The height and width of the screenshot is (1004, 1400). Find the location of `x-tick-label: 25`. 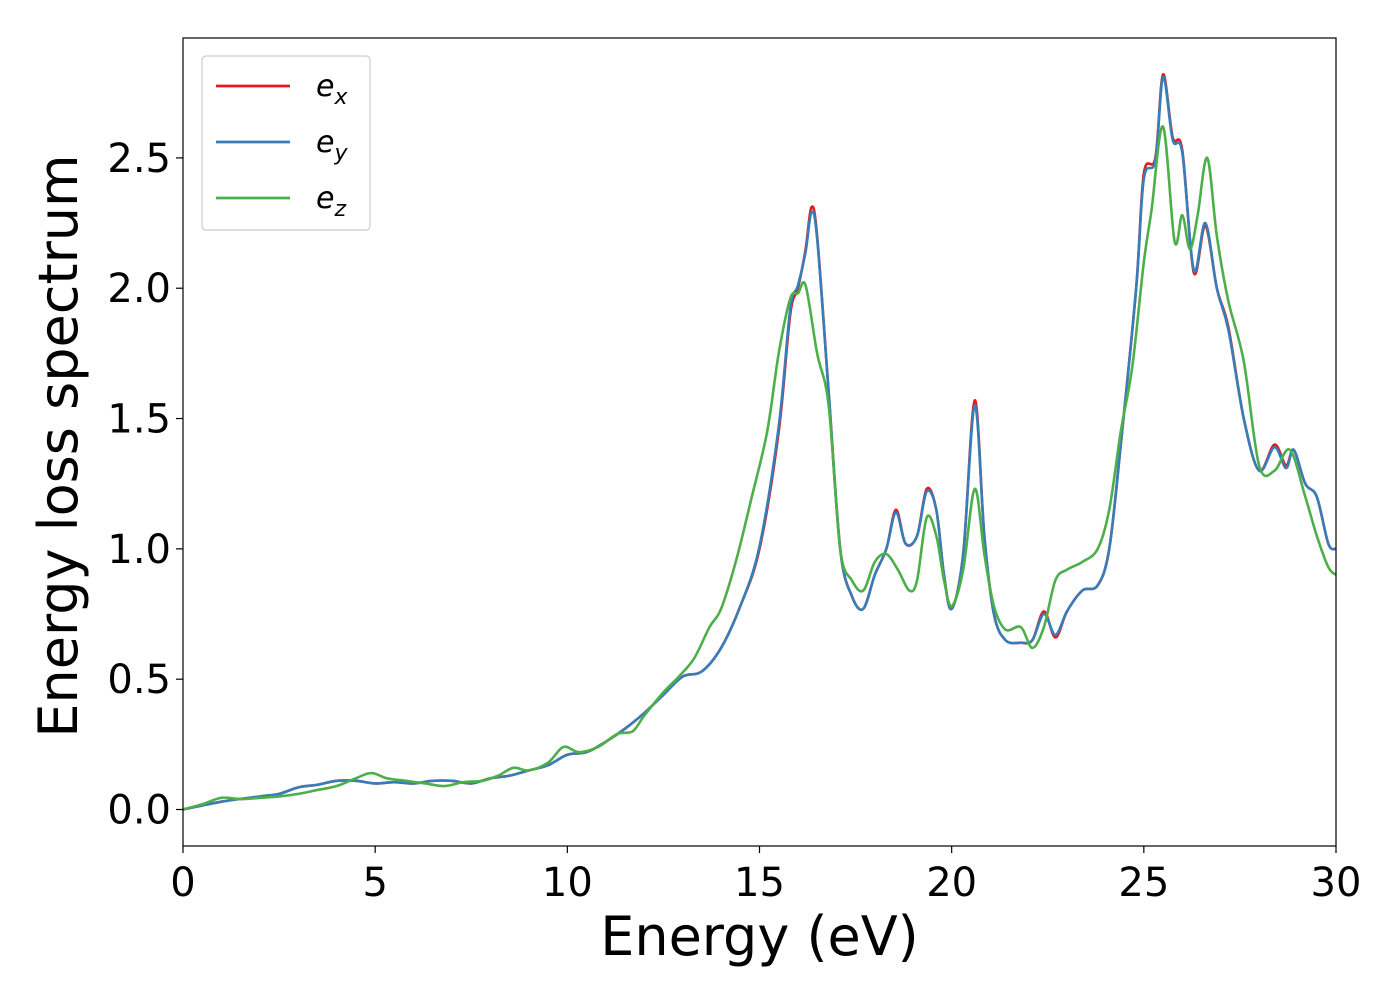

x-tick-label: 25 is located at coordinates (1143, 883).